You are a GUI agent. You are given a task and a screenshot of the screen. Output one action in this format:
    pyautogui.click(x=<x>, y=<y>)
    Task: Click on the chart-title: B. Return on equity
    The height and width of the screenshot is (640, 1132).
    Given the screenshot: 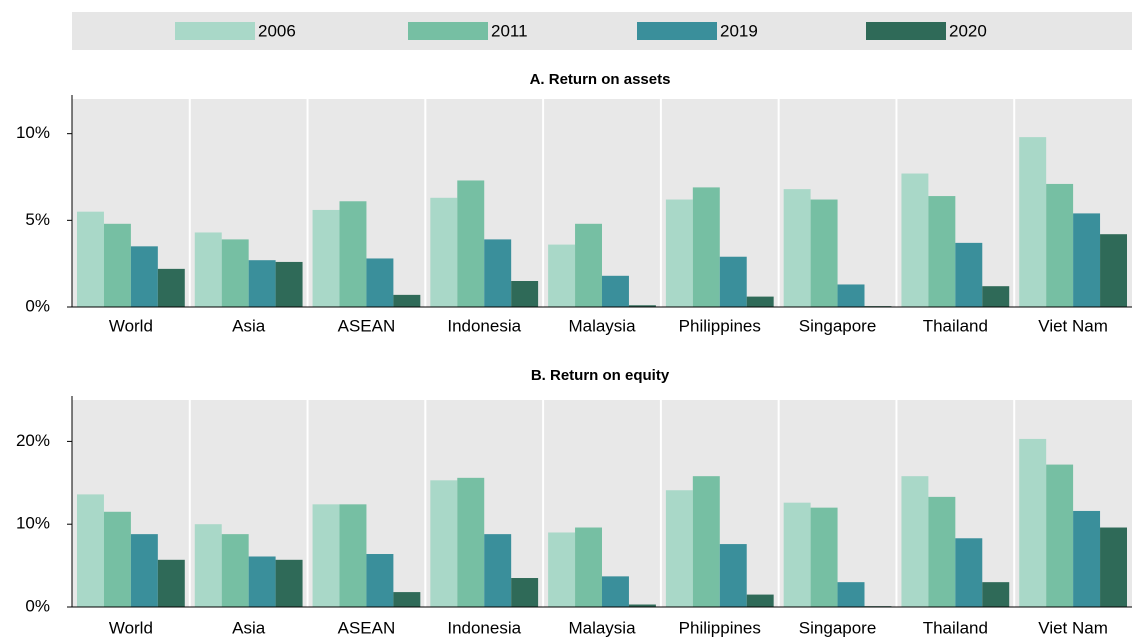 What is the action you would take?
    pyautogui.click(x=600, y=375)
    